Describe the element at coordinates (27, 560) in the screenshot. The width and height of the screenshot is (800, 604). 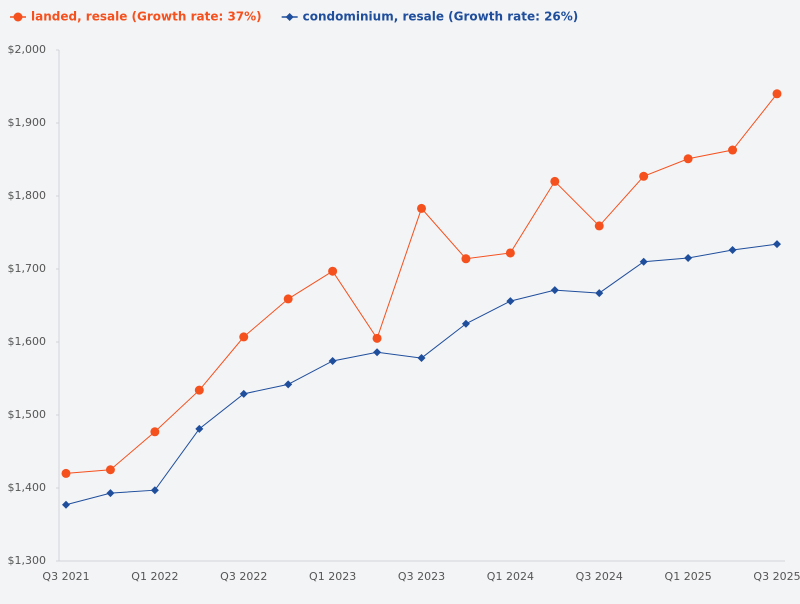
I see `y-tick-label: $1,300` at that location.